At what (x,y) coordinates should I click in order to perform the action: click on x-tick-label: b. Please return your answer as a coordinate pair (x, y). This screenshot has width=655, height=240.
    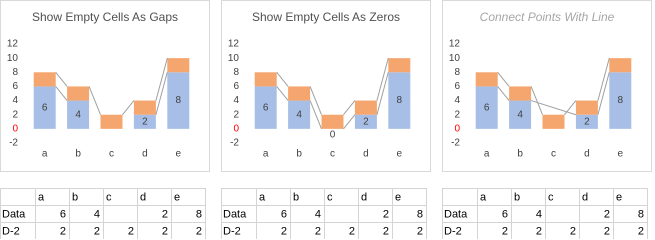
    Looking at the image, I should click on (299, 154).